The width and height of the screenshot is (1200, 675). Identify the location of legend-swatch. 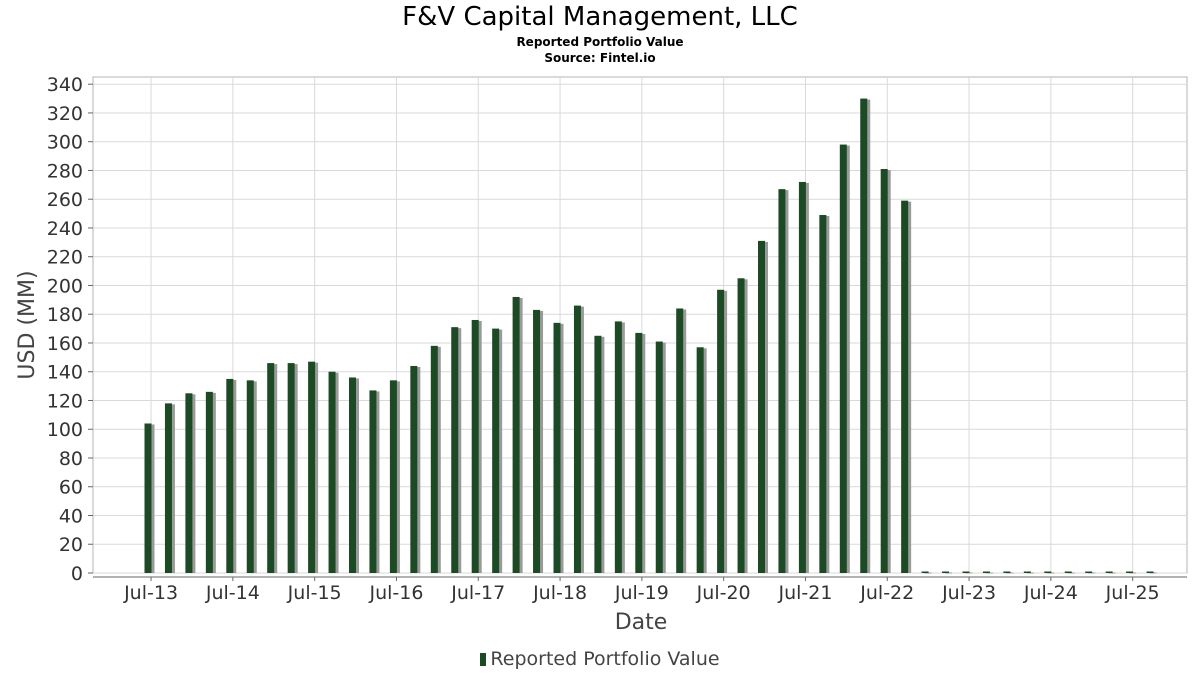
(483, 659).